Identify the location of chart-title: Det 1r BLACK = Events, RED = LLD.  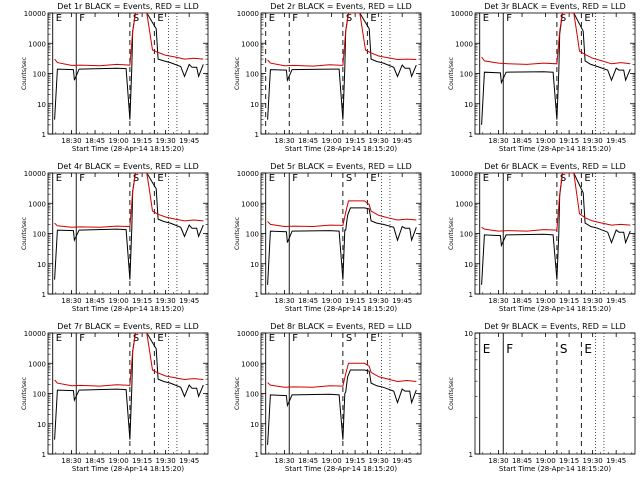
(128, 6).